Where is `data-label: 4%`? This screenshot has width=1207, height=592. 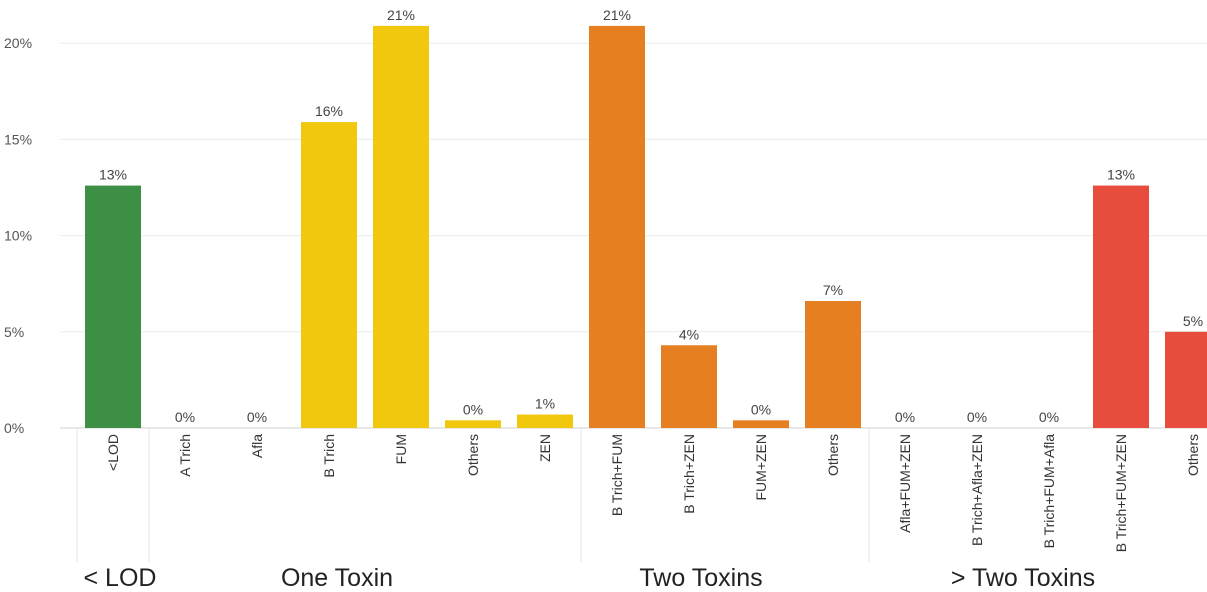 data-label: 4% is located at coordinates (689, 334).